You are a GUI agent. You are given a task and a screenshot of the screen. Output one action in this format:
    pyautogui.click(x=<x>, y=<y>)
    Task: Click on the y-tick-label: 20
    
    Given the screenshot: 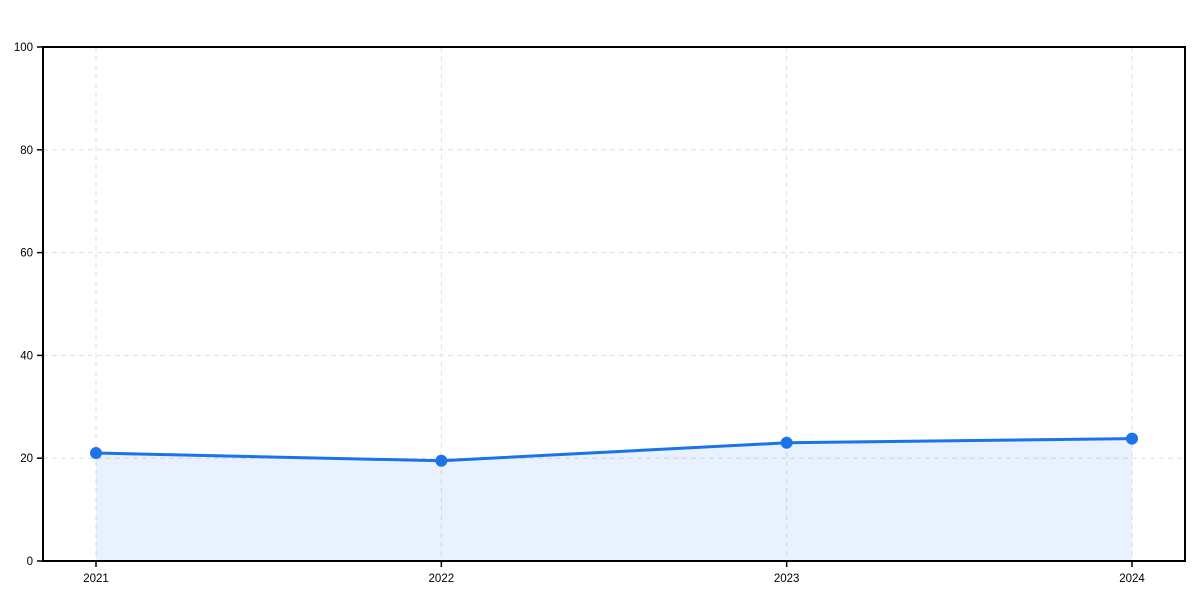 What is the action you would take?
    pyautogui.click(x=26, y=459)
    